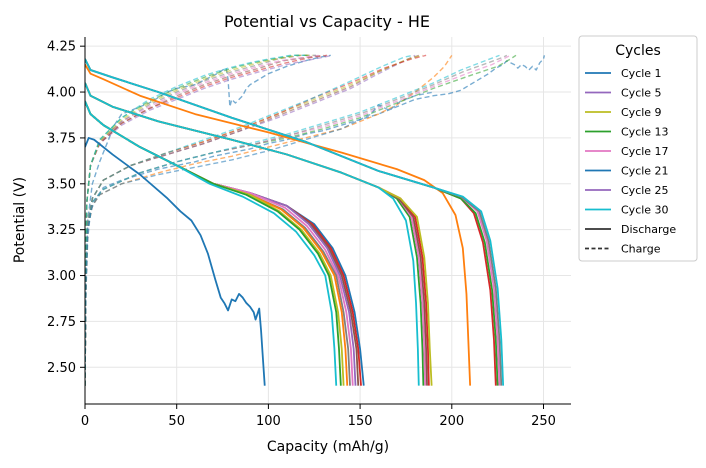 The image size is (706, 468). Describe the element at coordinates (645, 132) in the screenshot. I see `legend-label: Cycle 13` at that location.